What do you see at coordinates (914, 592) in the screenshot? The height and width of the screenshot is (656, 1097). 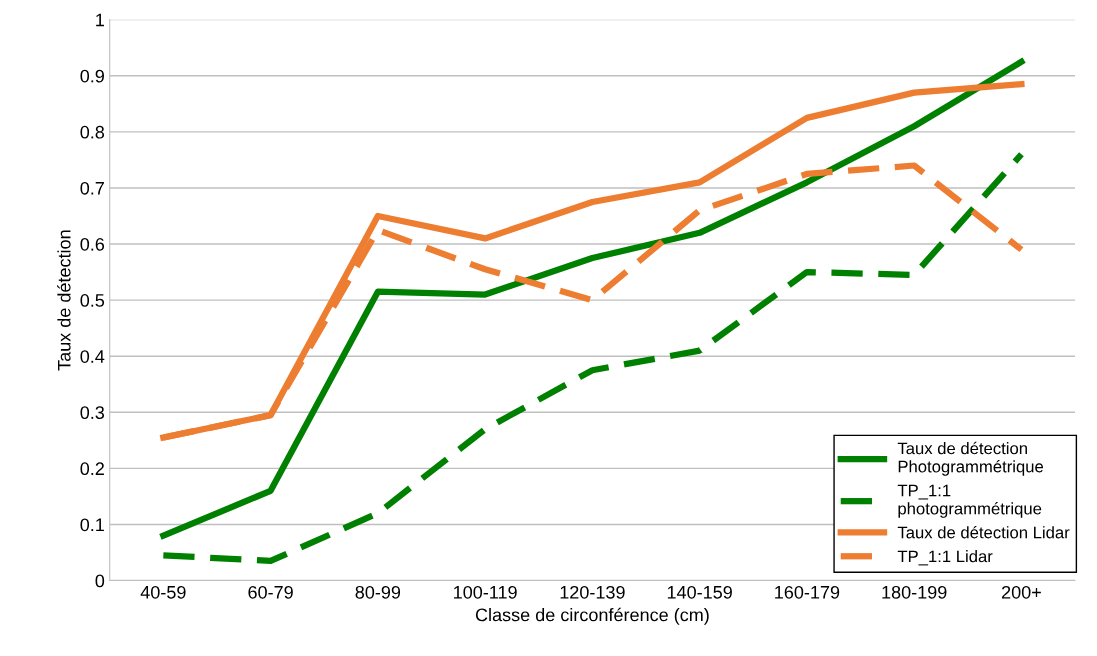 I see `x-tick-label: 180-199` at bounding box center [914, 592].